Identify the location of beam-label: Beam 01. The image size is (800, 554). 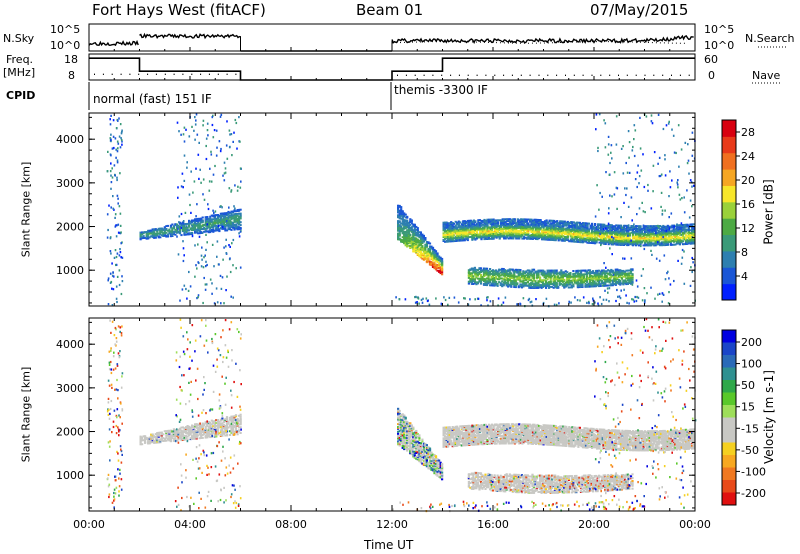
(390, 10).